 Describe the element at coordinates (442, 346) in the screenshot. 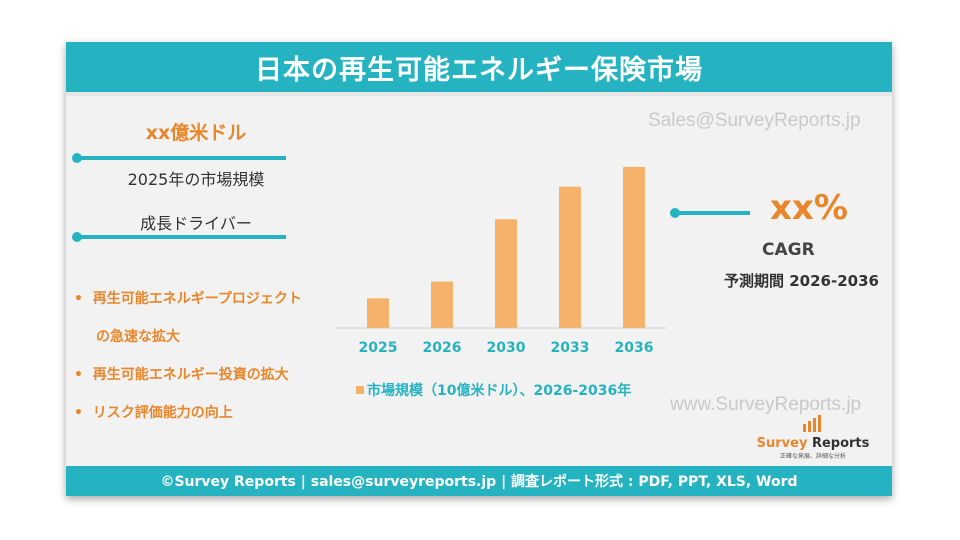

I see `x-tick-label: 2026` at that location.